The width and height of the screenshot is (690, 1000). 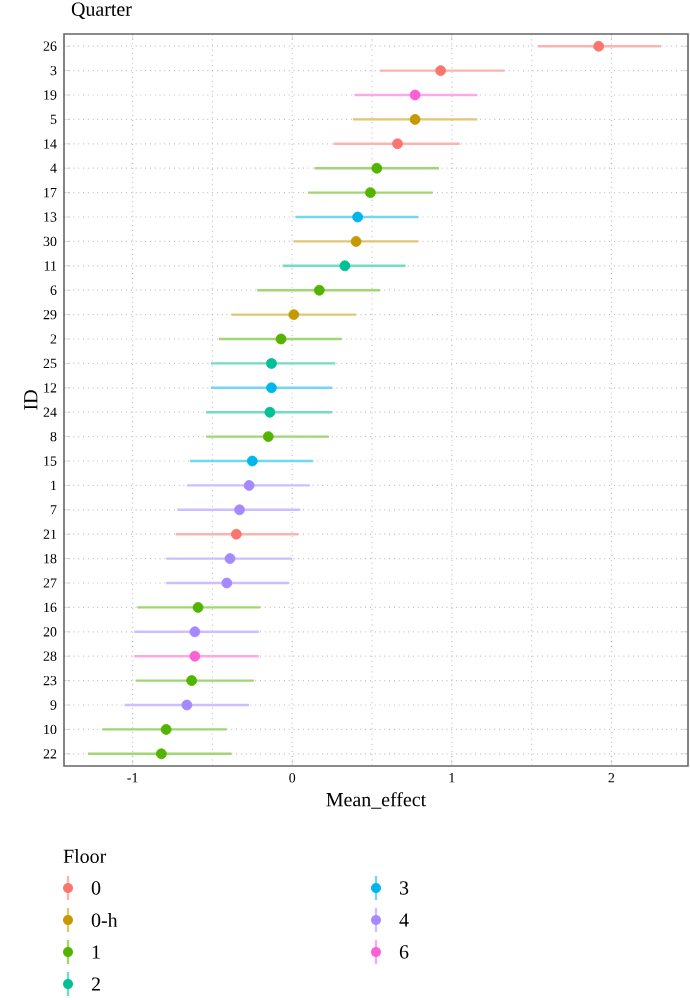 What do you see at coordinates (95, 984) in the screenshot?
I see `legend-label: 2` at bounding box center [95, 984].